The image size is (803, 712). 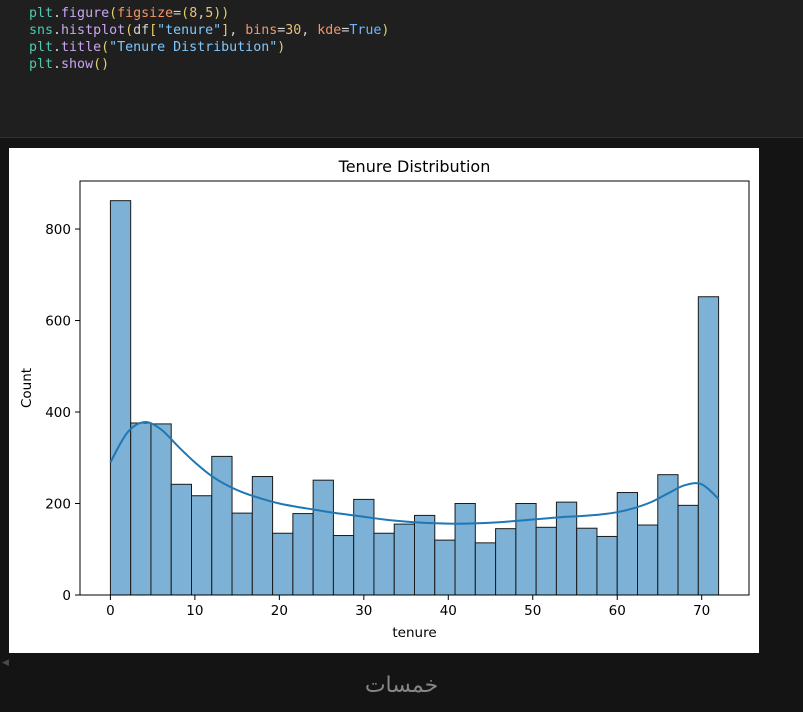 What do you see at coordinates (85, 13) in the screenshot?
I see `code-token: figure` at bounding box center [85, 13].